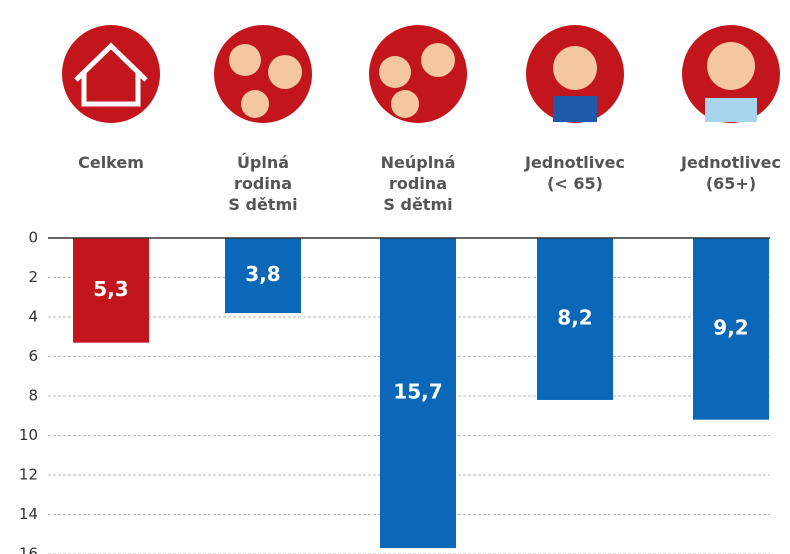 This screenshot has height=554, width=790. I want to click on category-label: Celkem, so click(111, 162).